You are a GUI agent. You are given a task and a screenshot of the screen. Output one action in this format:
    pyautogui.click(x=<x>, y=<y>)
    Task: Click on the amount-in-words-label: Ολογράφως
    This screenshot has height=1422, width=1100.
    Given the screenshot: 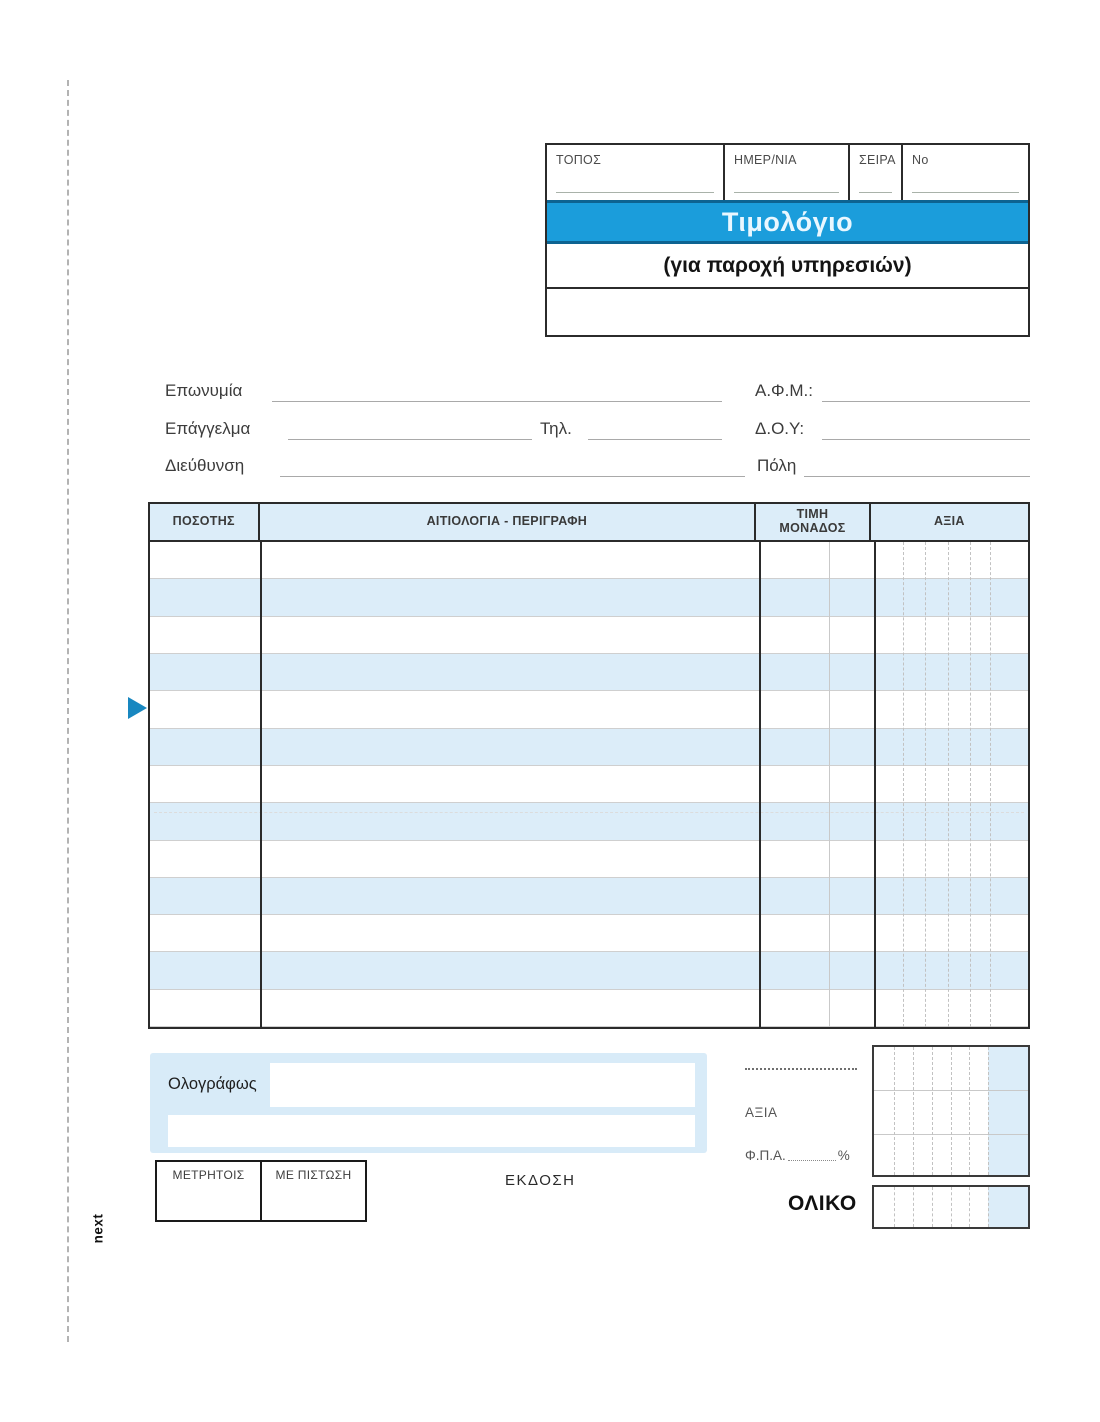 What is the action you would take?
    pyautogui.click(x=212, y=1084)
    